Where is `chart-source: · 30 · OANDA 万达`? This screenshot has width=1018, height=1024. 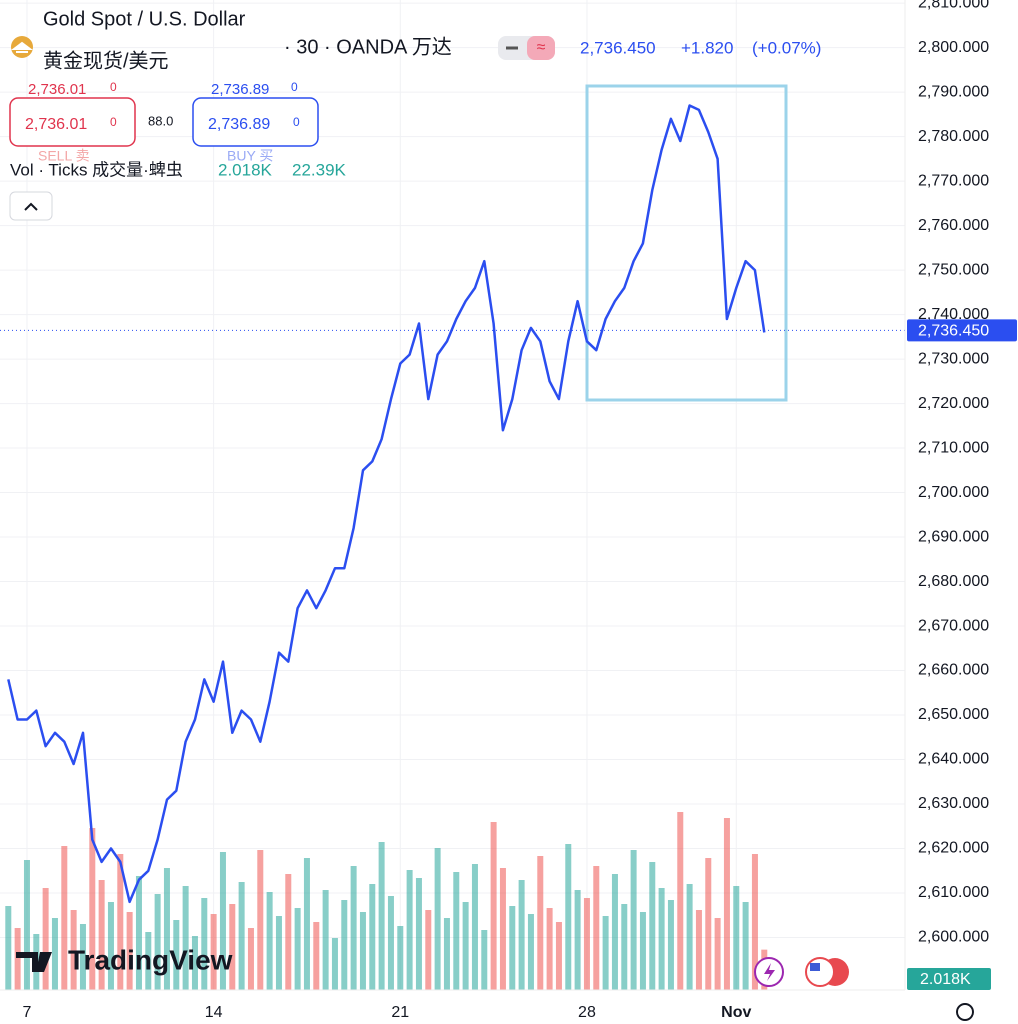
chart-source: · 30 · OANDA 万达 is located at coordinates (368, 46).